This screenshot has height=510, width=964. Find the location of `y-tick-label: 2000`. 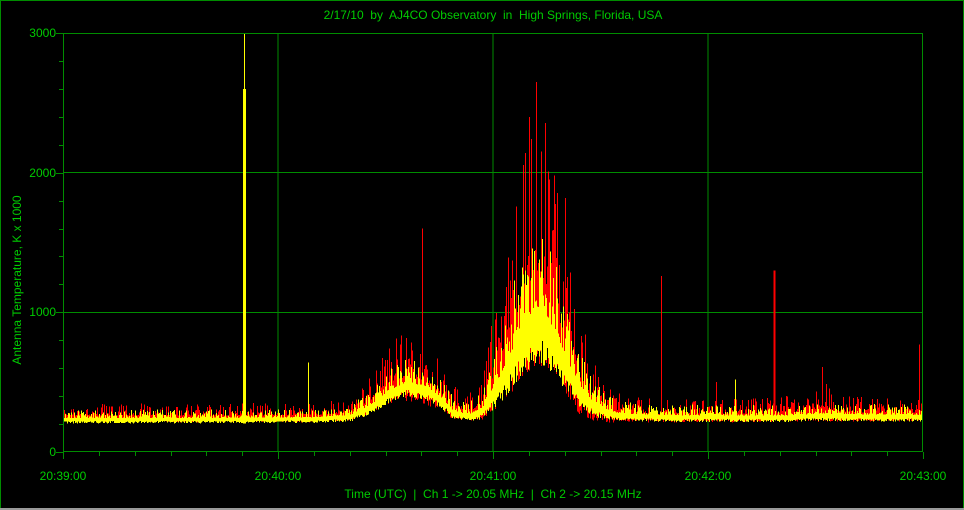

y-tick-label: 2000 is located at coordinates (42, 173).